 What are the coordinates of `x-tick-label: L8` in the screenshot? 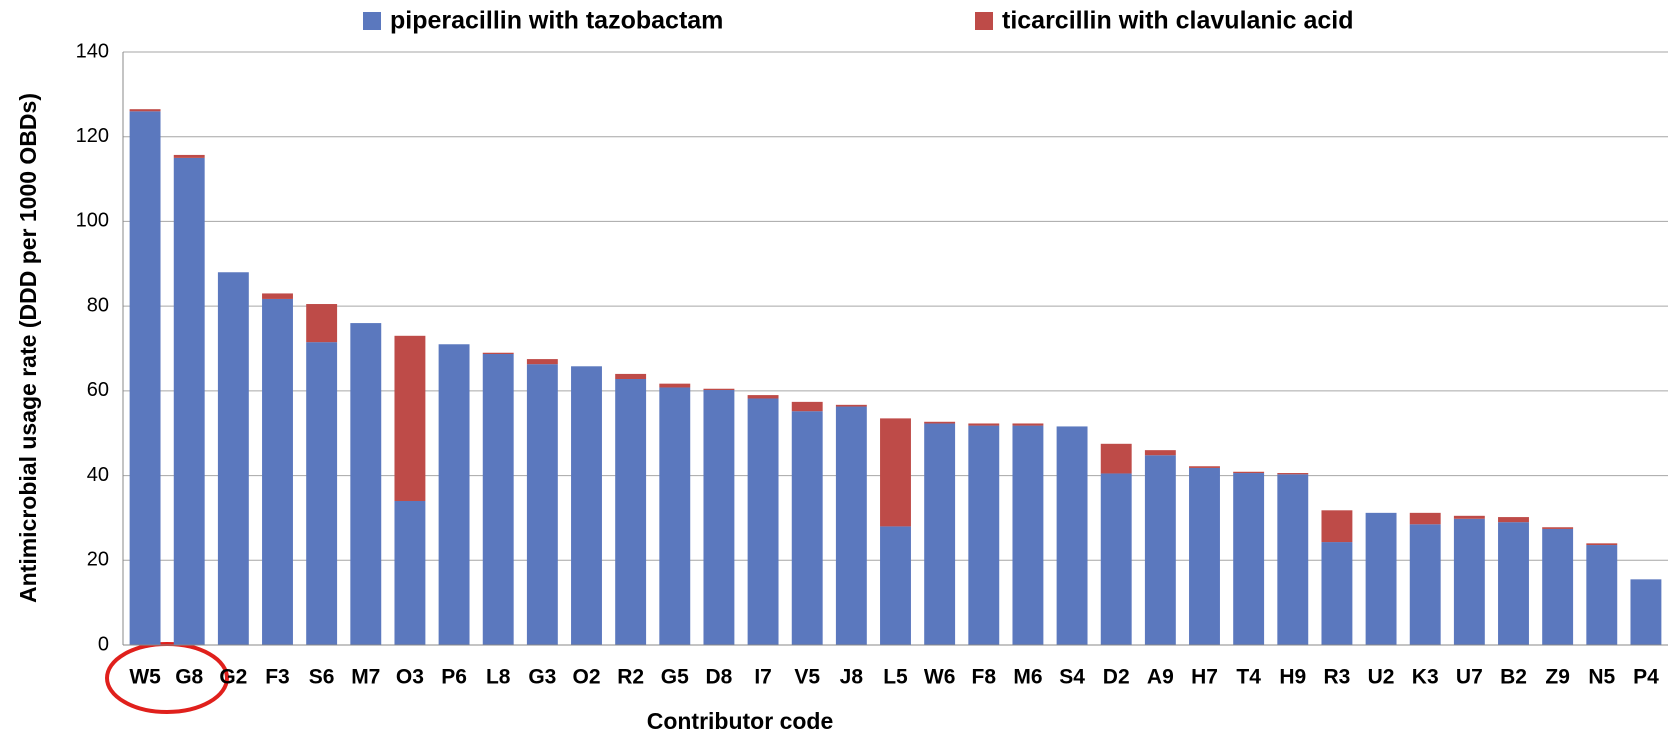 It's located at (498, 677).